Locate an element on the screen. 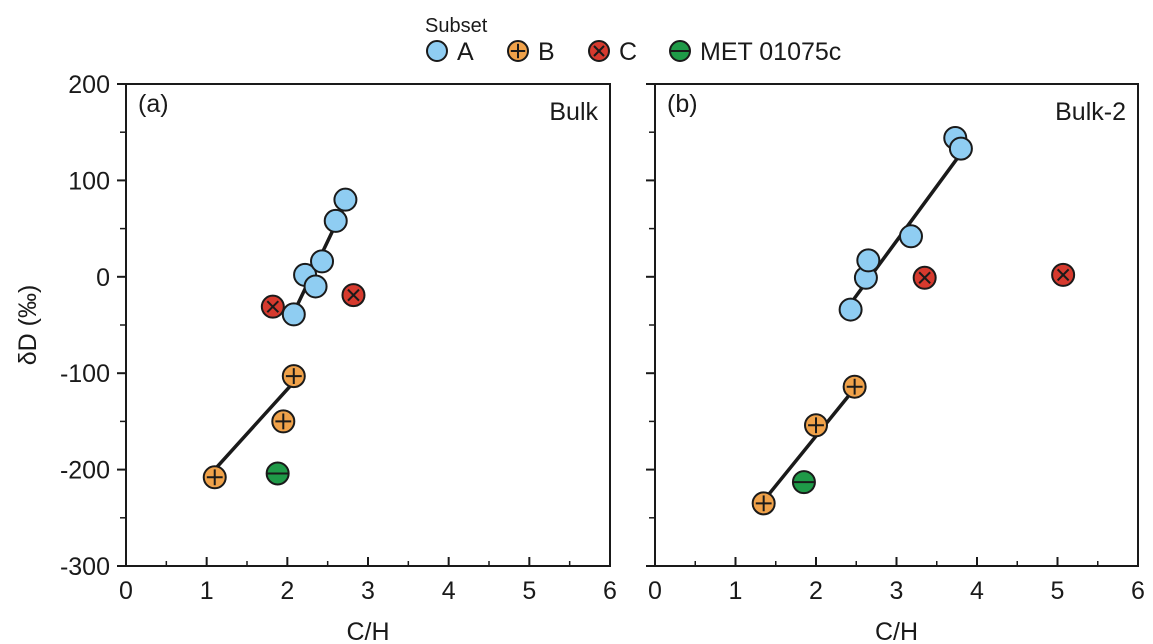 The height and width of the screenshot is (644, 1153). panel-b-trendline-b is located at coordinates (809, 444).